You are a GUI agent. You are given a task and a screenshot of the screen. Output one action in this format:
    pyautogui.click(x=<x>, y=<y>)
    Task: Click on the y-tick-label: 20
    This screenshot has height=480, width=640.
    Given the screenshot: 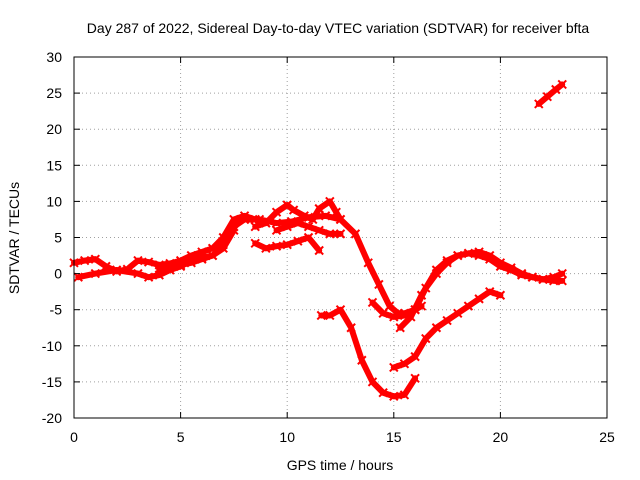 What is the action you would take?
    pyautogui.click(x=54, y=129)
    